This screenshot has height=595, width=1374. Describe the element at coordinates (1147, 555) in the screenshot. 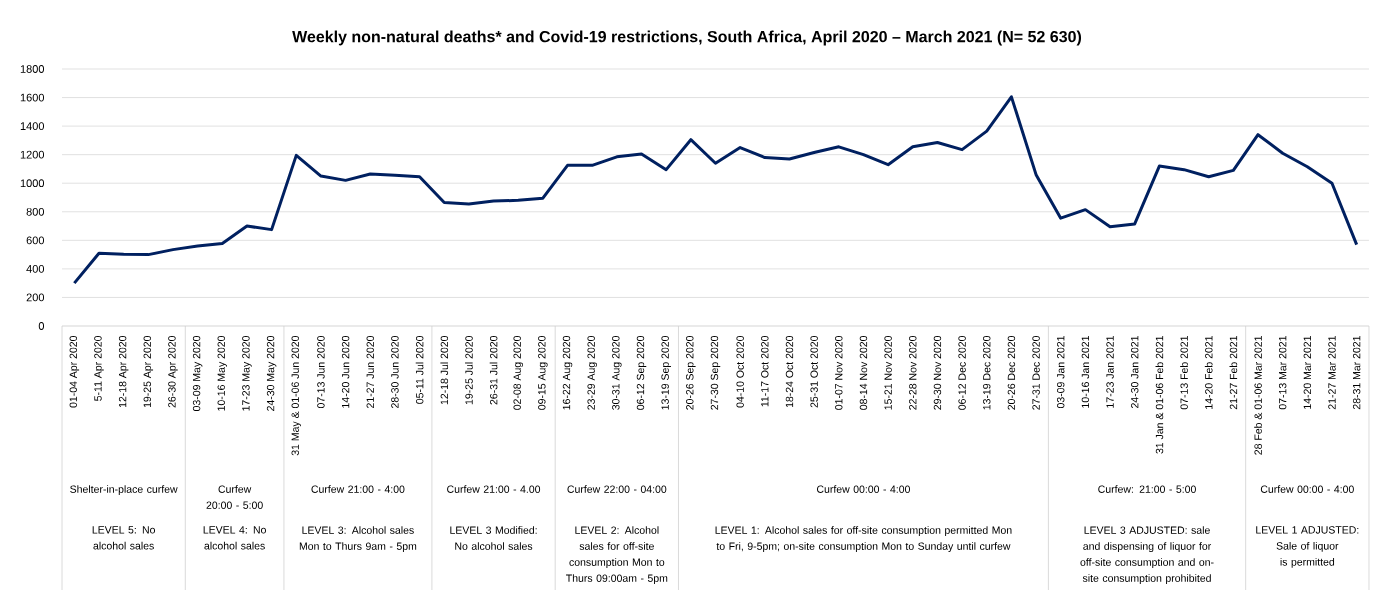

I see `text: LEVEL 3 ADJUSTED: sale and dispensing of liquor for off-site consumption and on-site consumption prohibited` at that location.